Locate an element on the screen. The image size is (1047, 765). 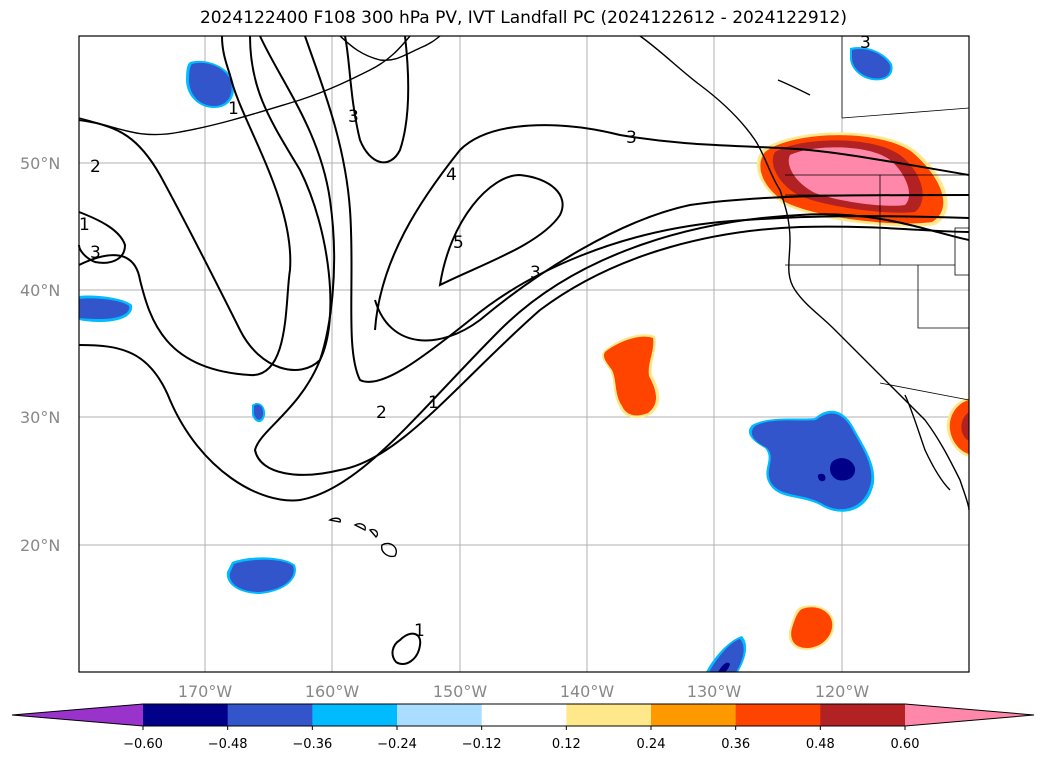
pv-contour-3-west is located at coordinates (102, 237).